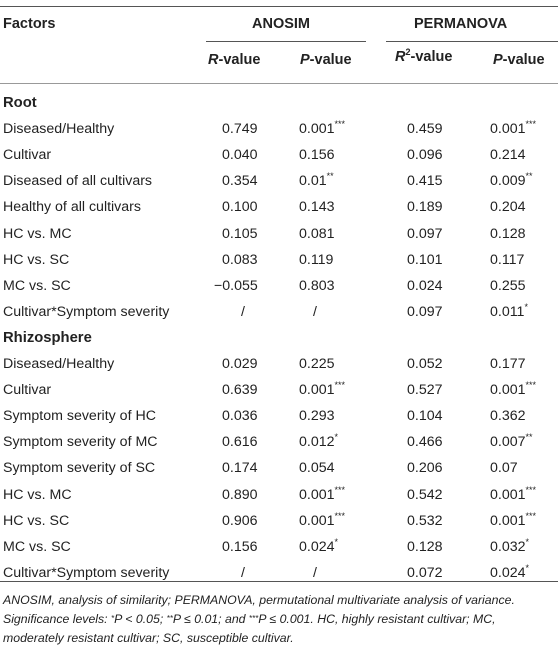  What do you see at coordinates (508, 442) in the screenshot?
I see `cell-value: 0.007` at bounding box center [508, 442].